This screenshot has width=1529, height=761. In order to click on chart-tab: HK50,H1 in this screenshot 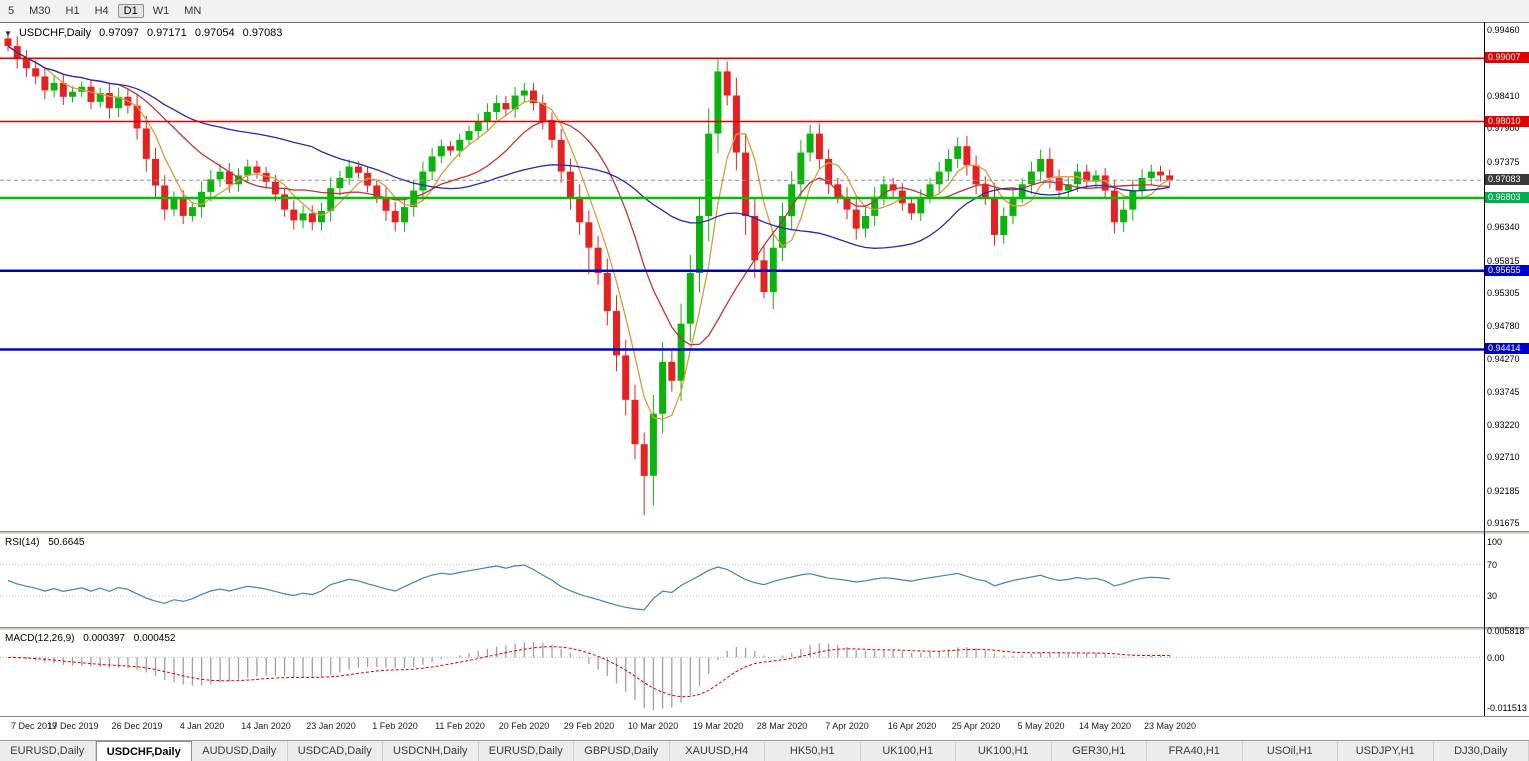, I will do `click(813, 751)`.